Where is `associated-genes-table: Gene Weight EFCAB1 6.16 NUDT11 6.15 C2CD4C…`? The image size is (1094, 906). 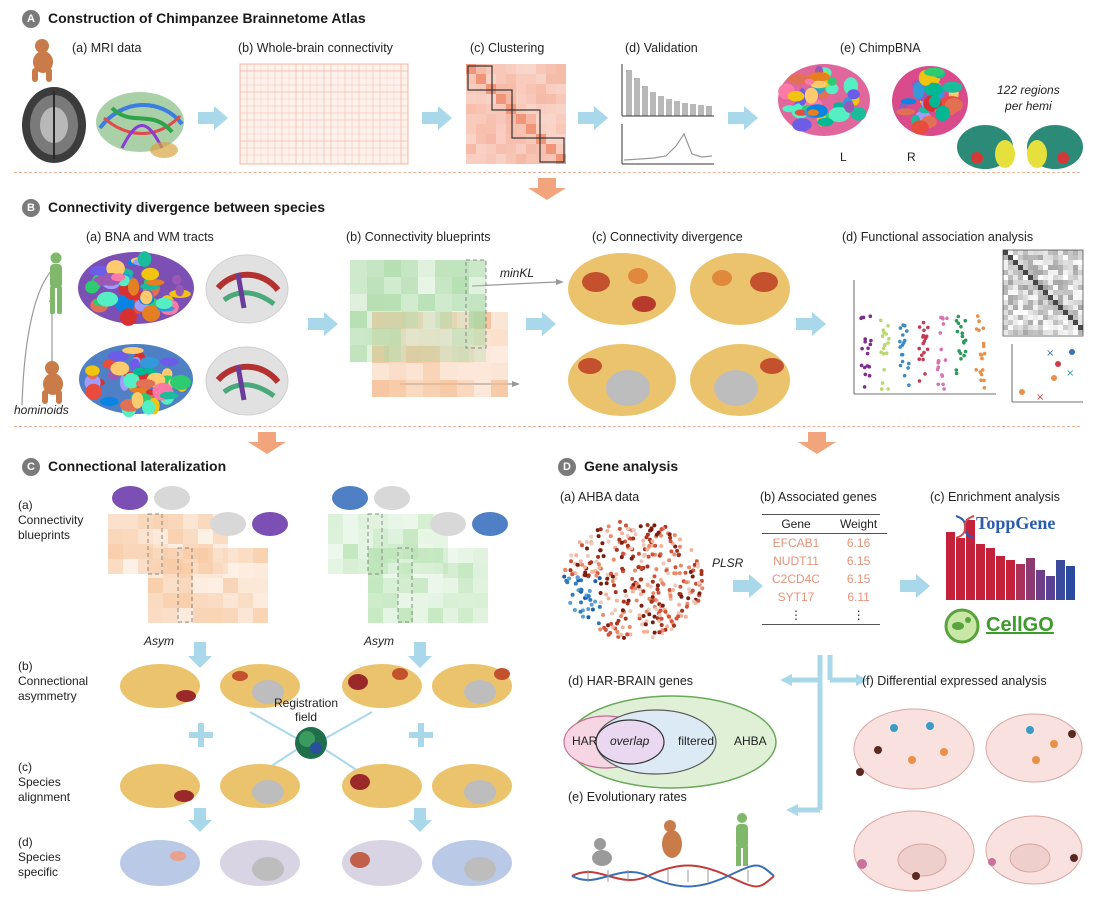 associated-genes-table: Gene Weight EFCAB1 6.16 NUDT11 6.15 C2CD4C… is located at coordinates (825, 569).